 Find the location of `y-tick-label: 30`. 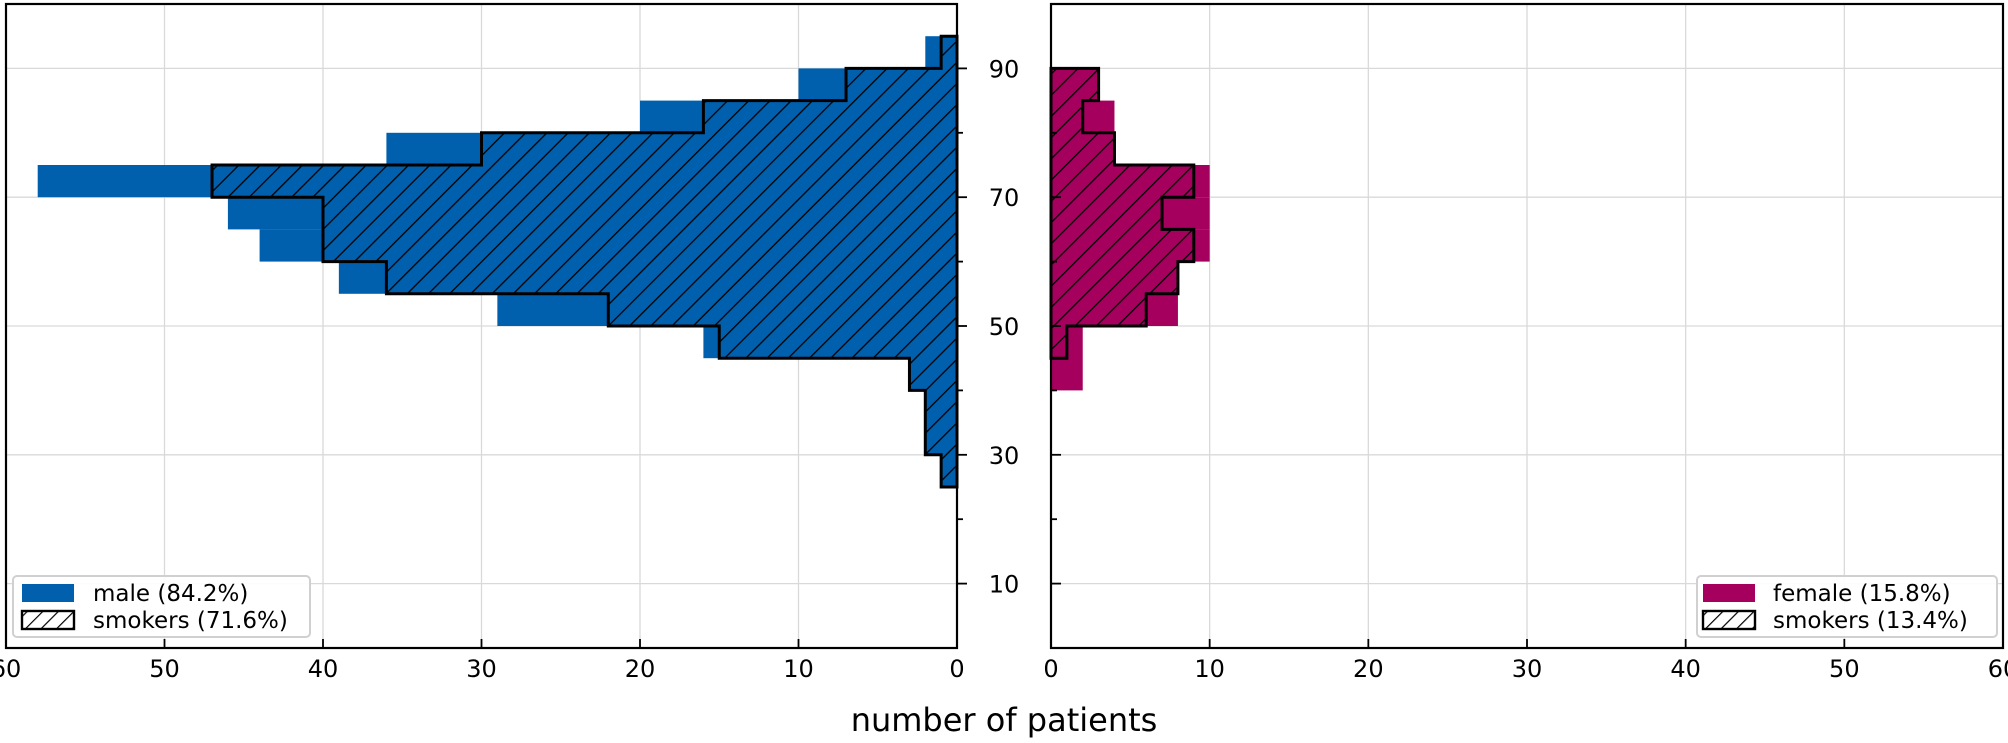

y-tick-label: 30 is located at coordinates (1004, 456).